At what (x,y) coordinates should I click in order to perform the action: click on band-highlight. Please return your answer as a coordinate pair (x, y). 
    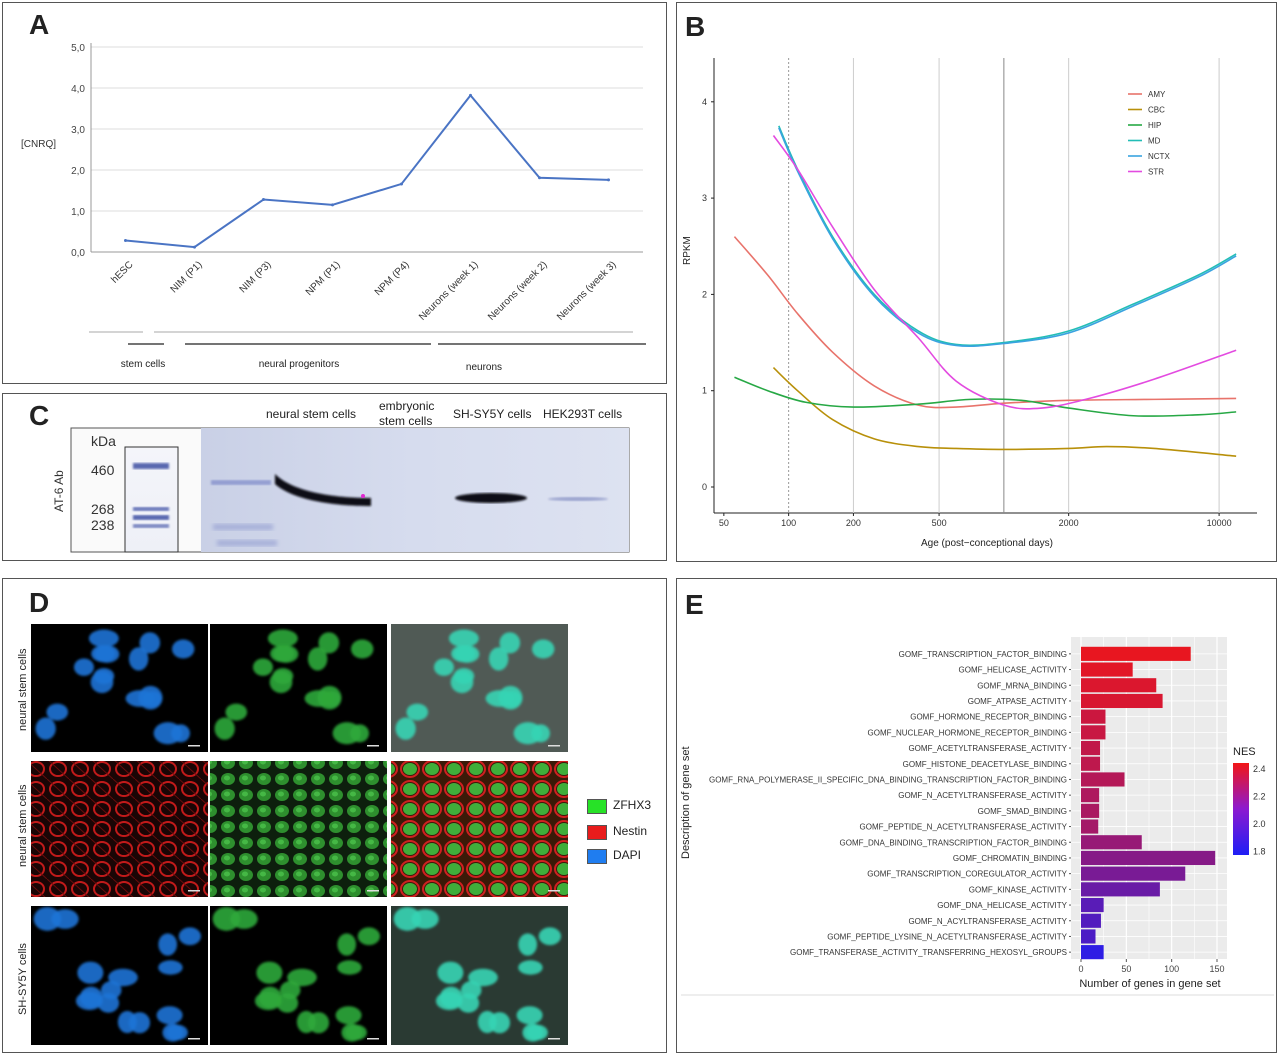
    Looking at the image, I should click on (363, 496).